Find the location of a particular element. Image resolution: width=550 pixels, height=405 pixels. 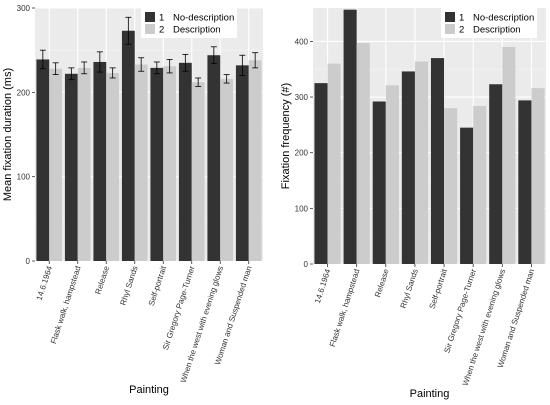

y-tick-label: 400 is located at coordinates (302, 41).